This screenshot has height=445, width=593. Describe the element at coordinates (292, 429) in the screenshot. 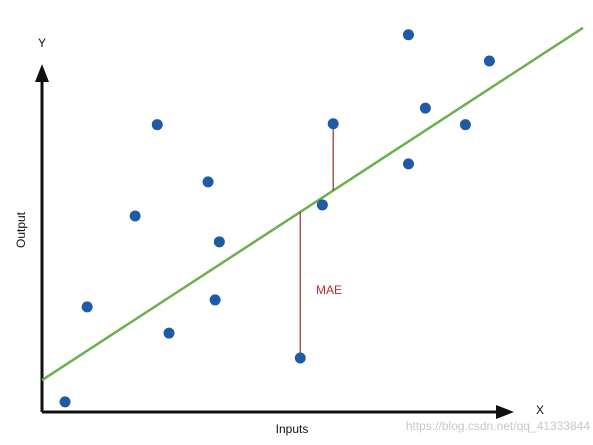

I see `x-axis-label: Inputs` at that location.